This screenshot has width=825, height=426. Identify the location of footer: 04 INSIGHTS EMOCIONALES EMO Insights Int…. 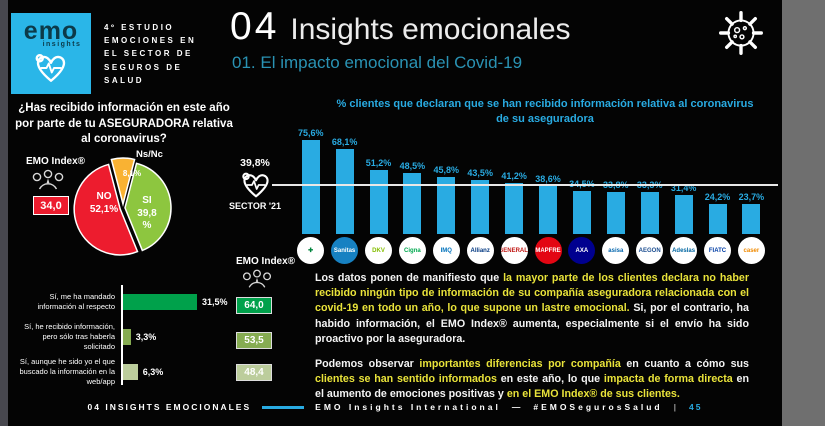
(395, 407).